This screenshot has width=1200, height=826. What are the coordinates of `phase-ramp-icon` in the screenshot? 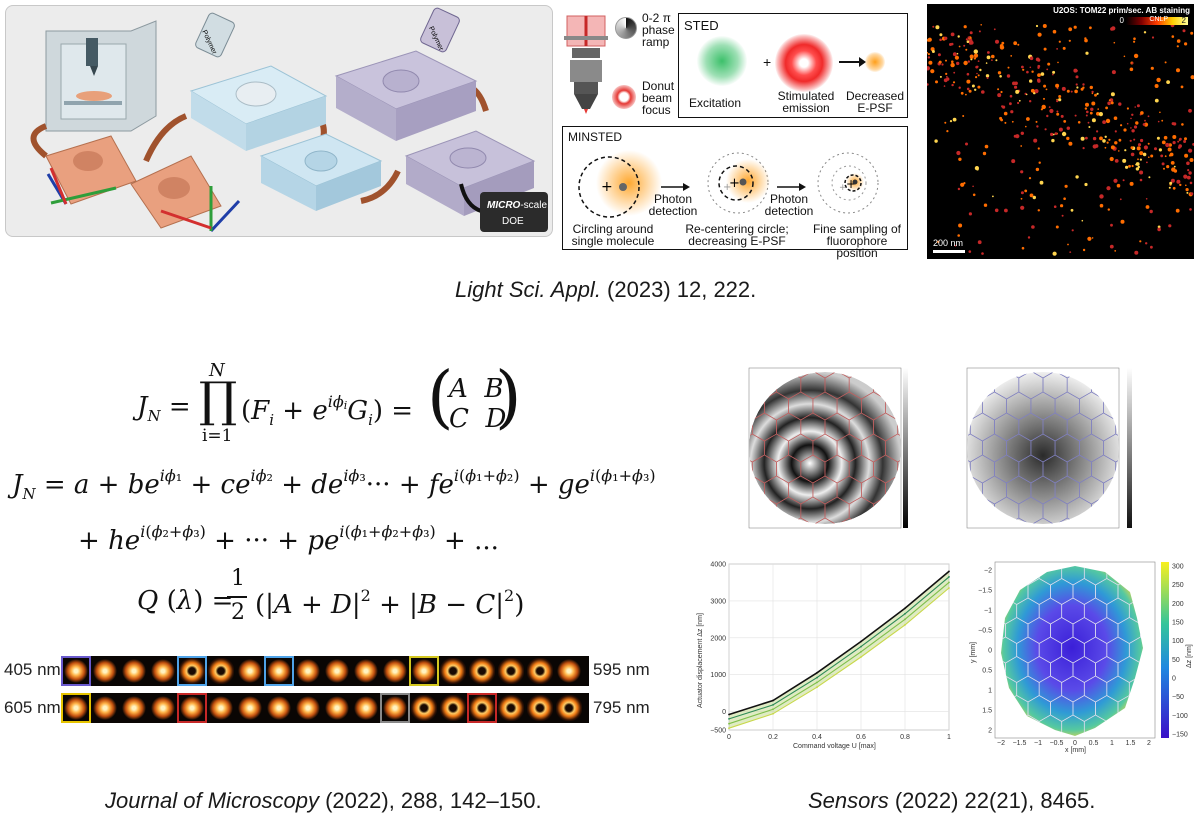 It's located at (626, 28).